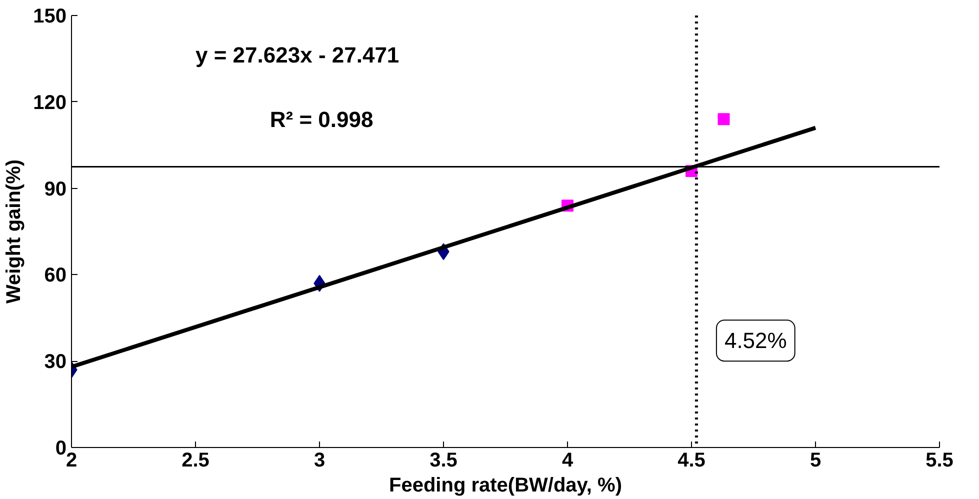  I want to click on x-axis-title: Feeding rate(BW/day, %), so click(505, 485).